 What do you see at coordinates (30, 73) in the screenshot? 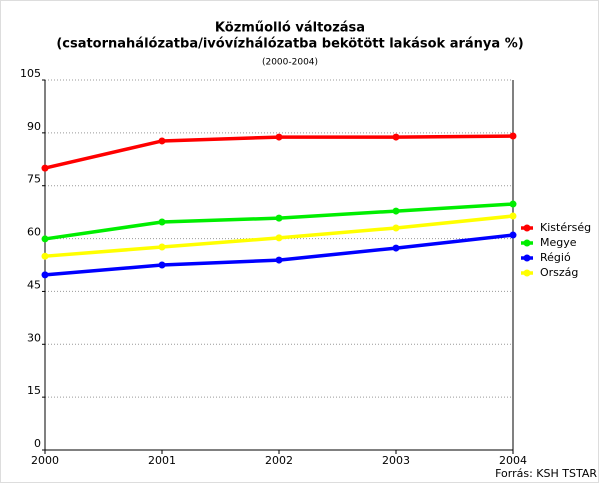
I see `y-tick-label: 105` at bounding box center [30, 73].